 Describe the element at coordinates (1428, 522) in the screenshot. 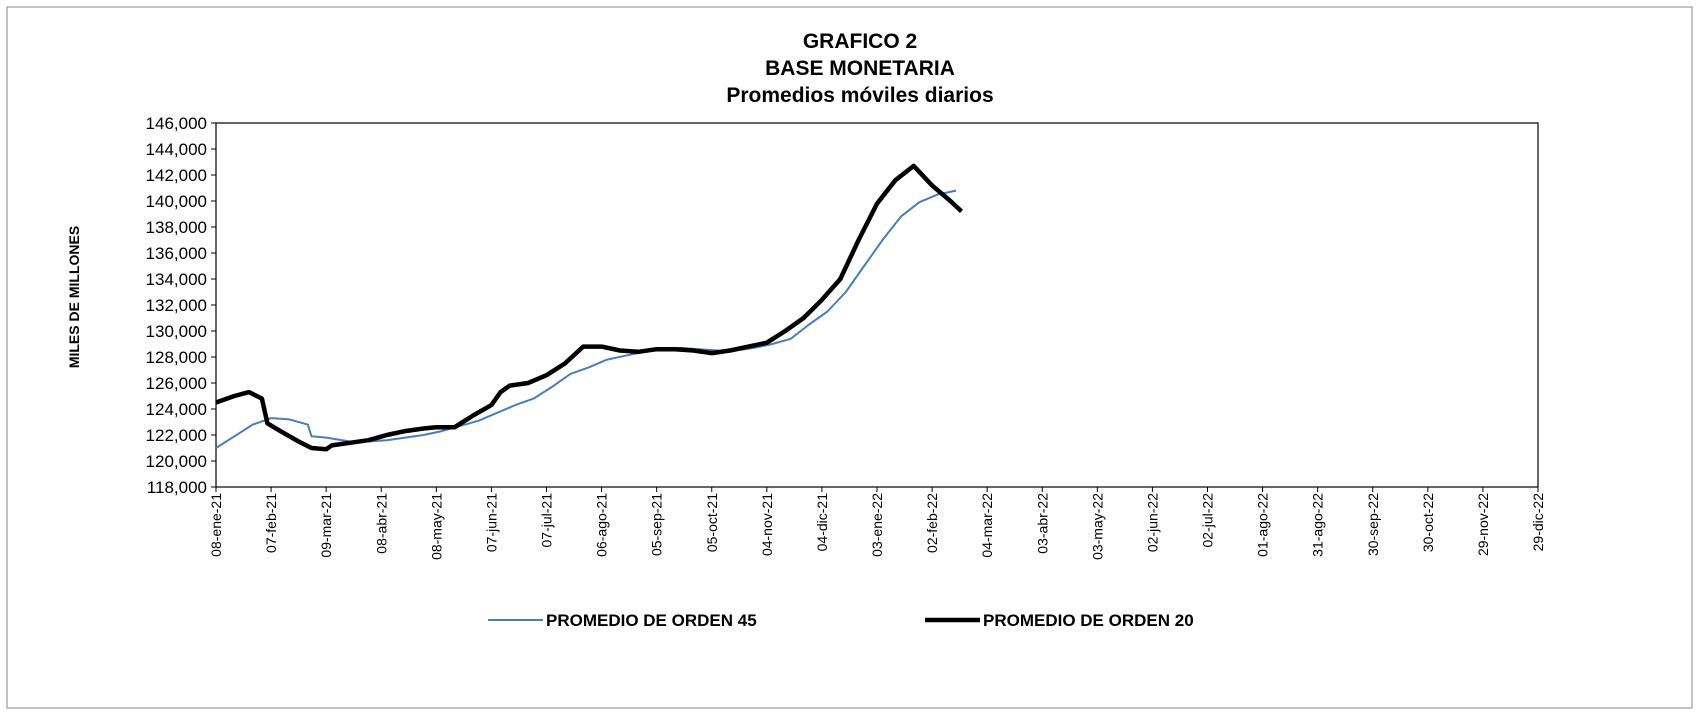

I see `x-tick-label: 30-oct-22` at that location.